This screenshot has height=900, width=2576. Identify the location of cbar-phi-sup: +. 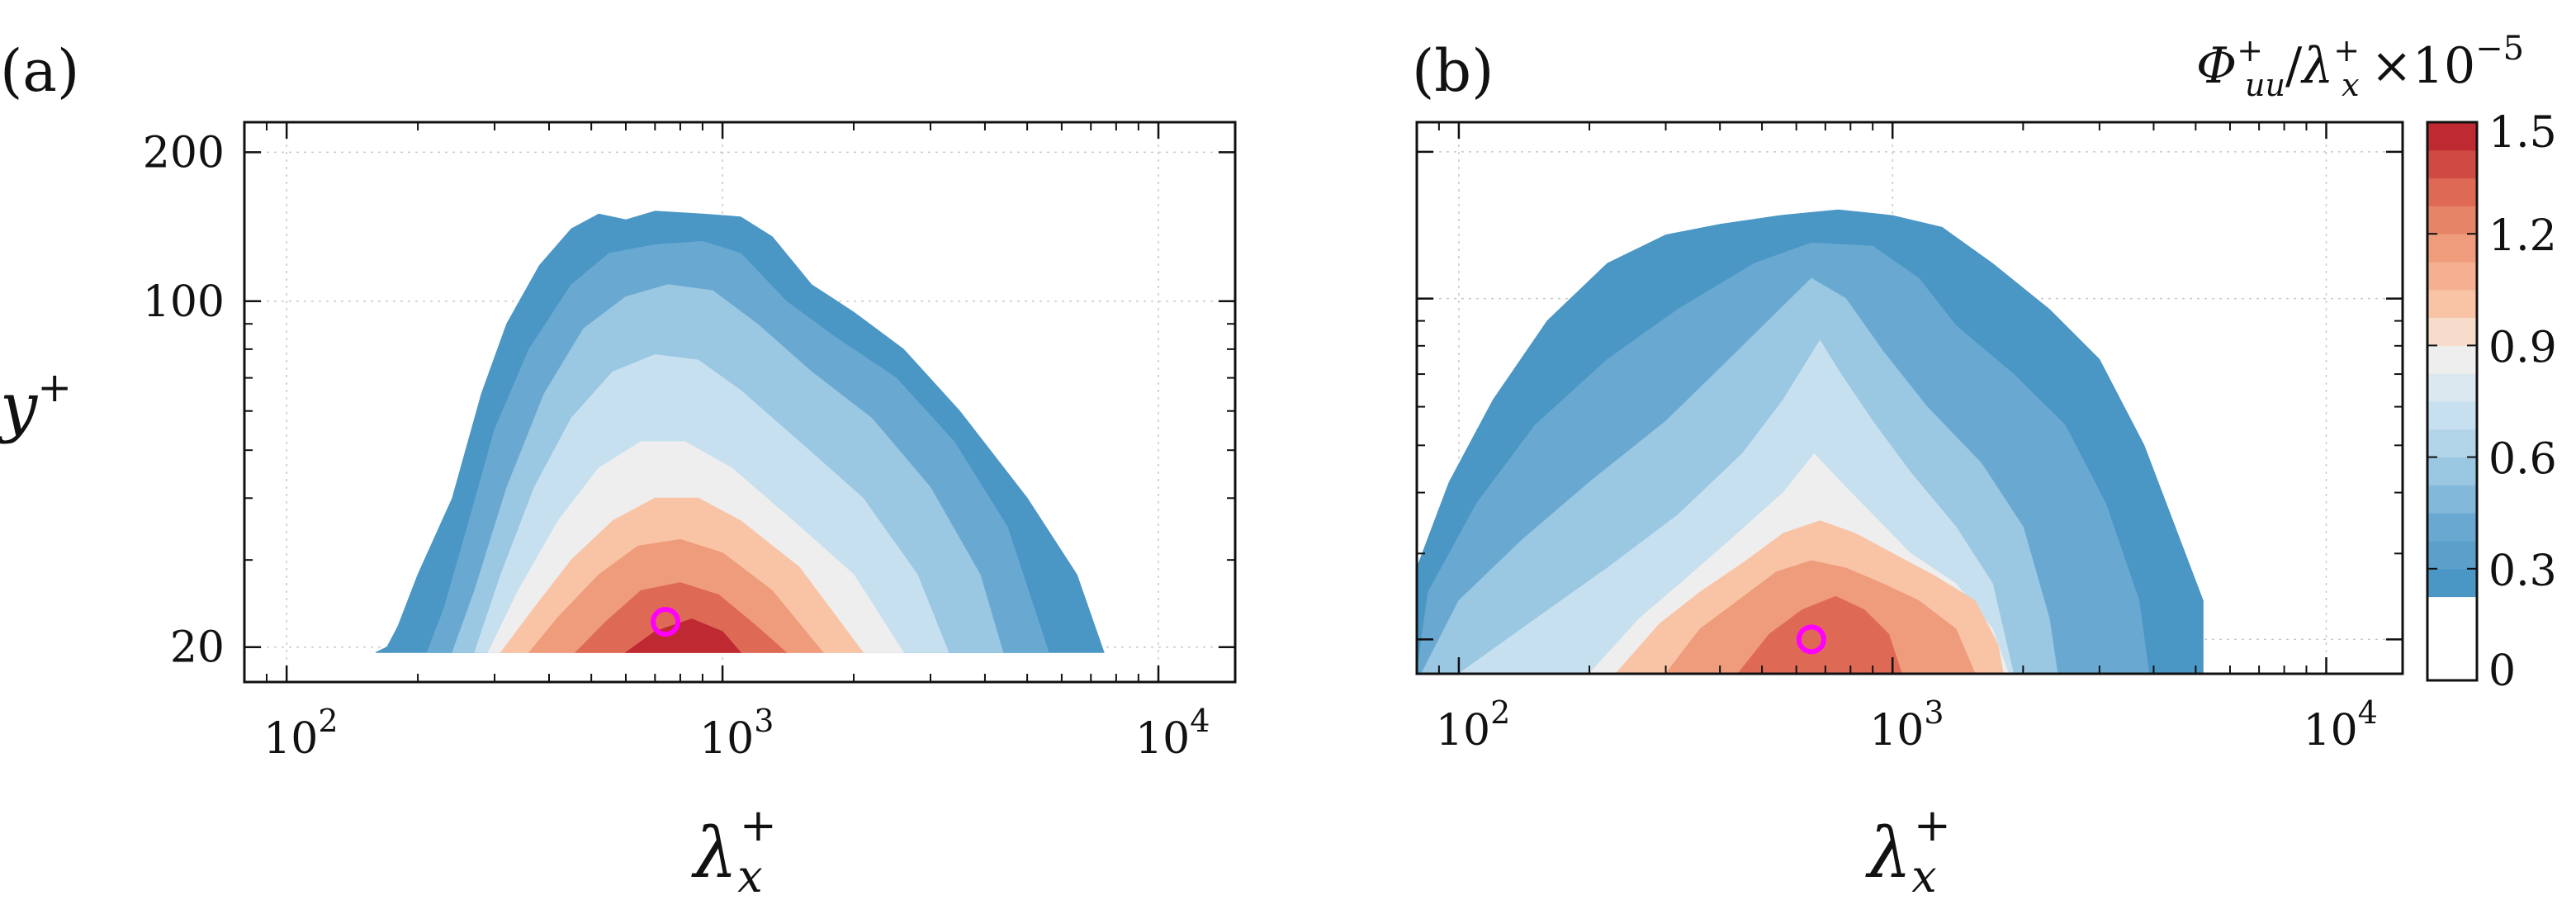
(2250, 50).